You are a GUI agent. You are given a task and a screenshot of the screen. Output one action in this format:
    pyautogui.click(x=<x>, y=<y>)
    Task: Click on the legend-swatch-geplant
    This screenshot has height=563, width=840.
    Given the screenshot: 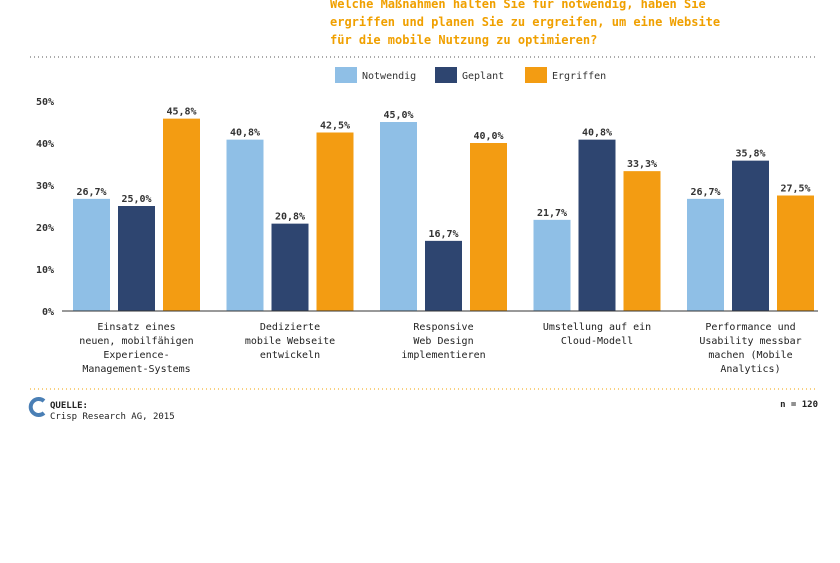 What is the action you would take?
    pyautogui.click(x=446, y=75)
    